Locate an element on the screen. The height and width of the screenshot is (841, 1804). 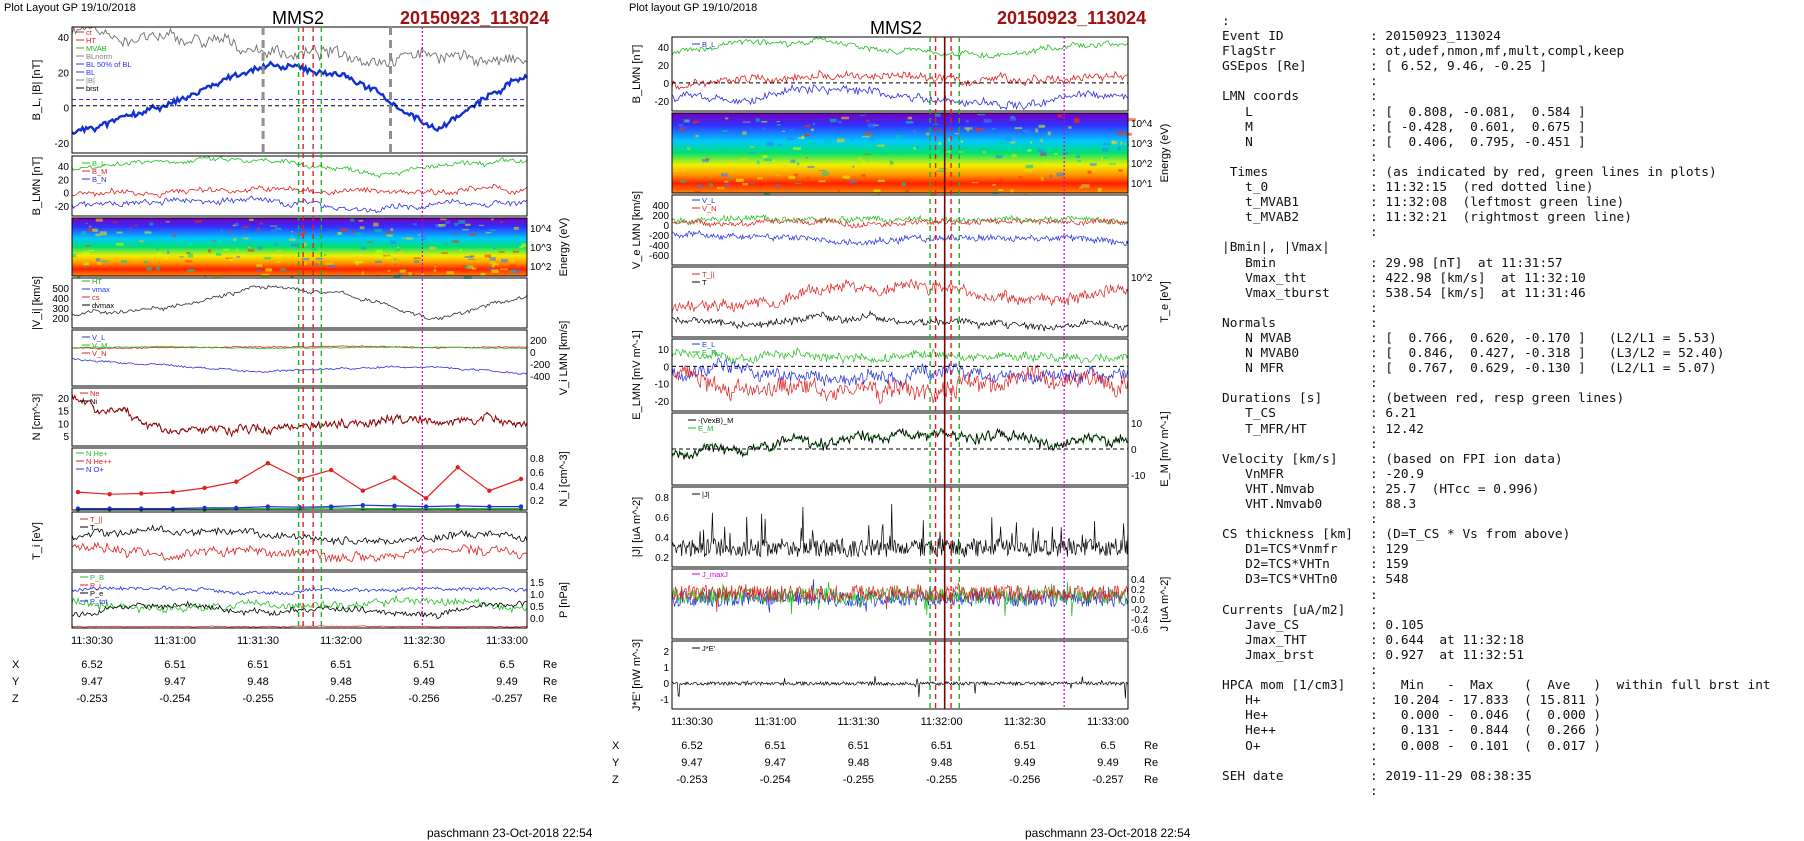
summary-key: D1=TCS*Vnmfr is located at coordinates (1280, 550).